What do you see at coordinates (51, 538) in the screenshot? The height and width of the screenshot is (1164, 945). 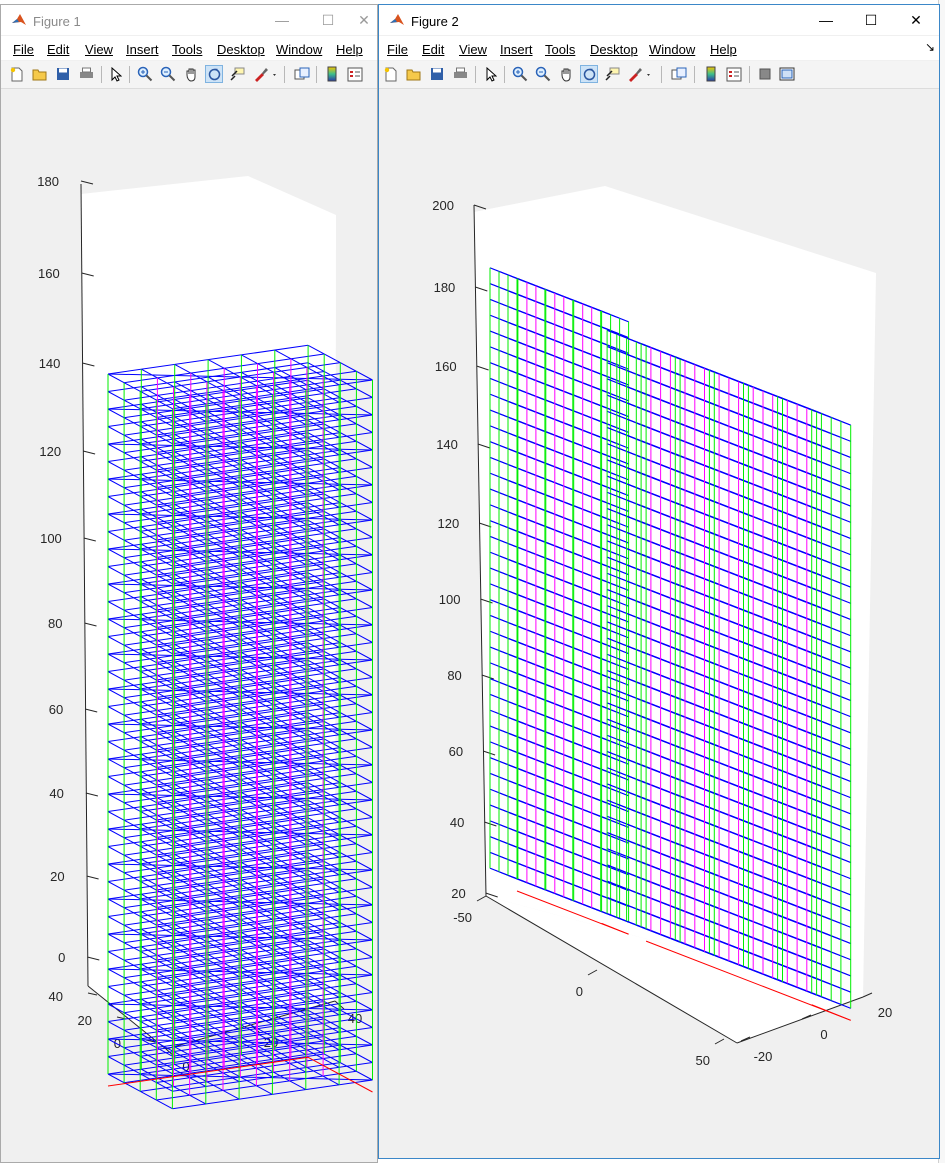 I see `tick-label: 100` at bounding box center [51, 538].